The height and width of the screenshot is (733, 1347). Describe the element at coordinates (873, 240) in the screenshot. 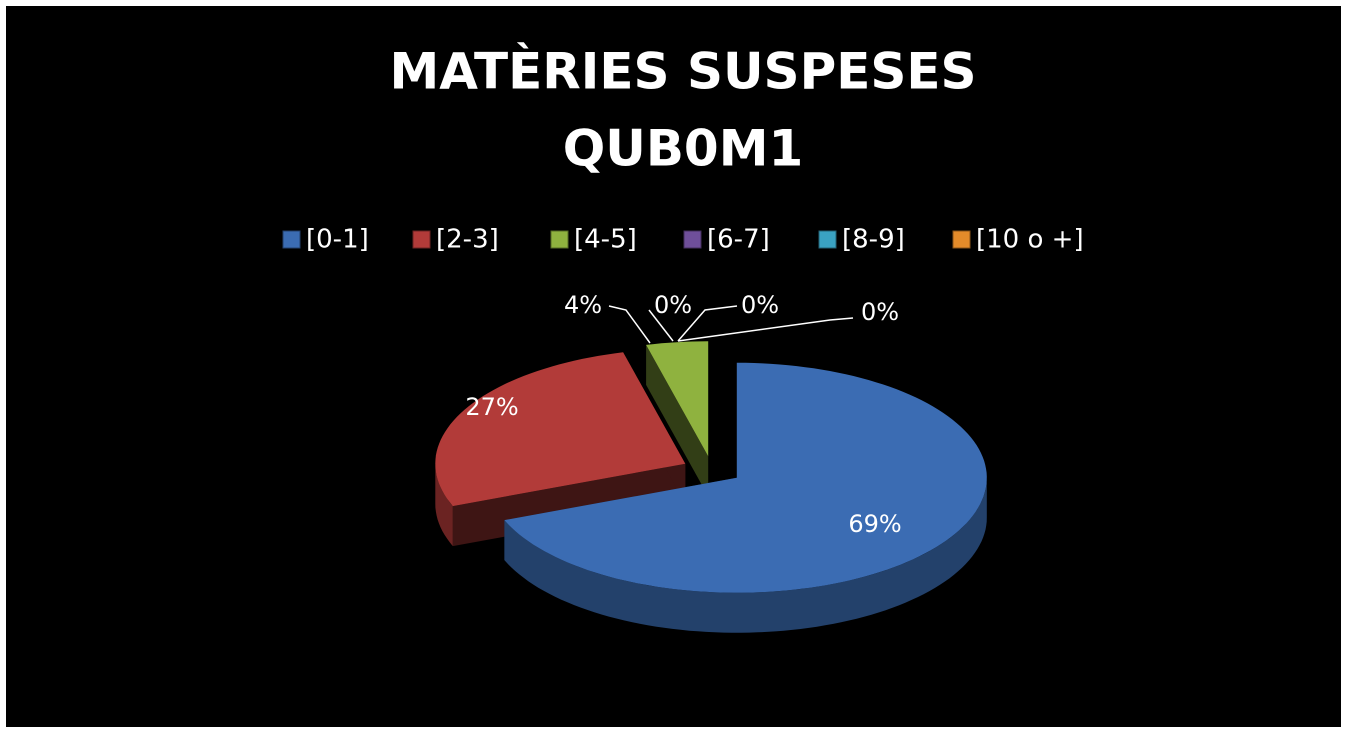

I see `legend-label: [8-9]` at that location.